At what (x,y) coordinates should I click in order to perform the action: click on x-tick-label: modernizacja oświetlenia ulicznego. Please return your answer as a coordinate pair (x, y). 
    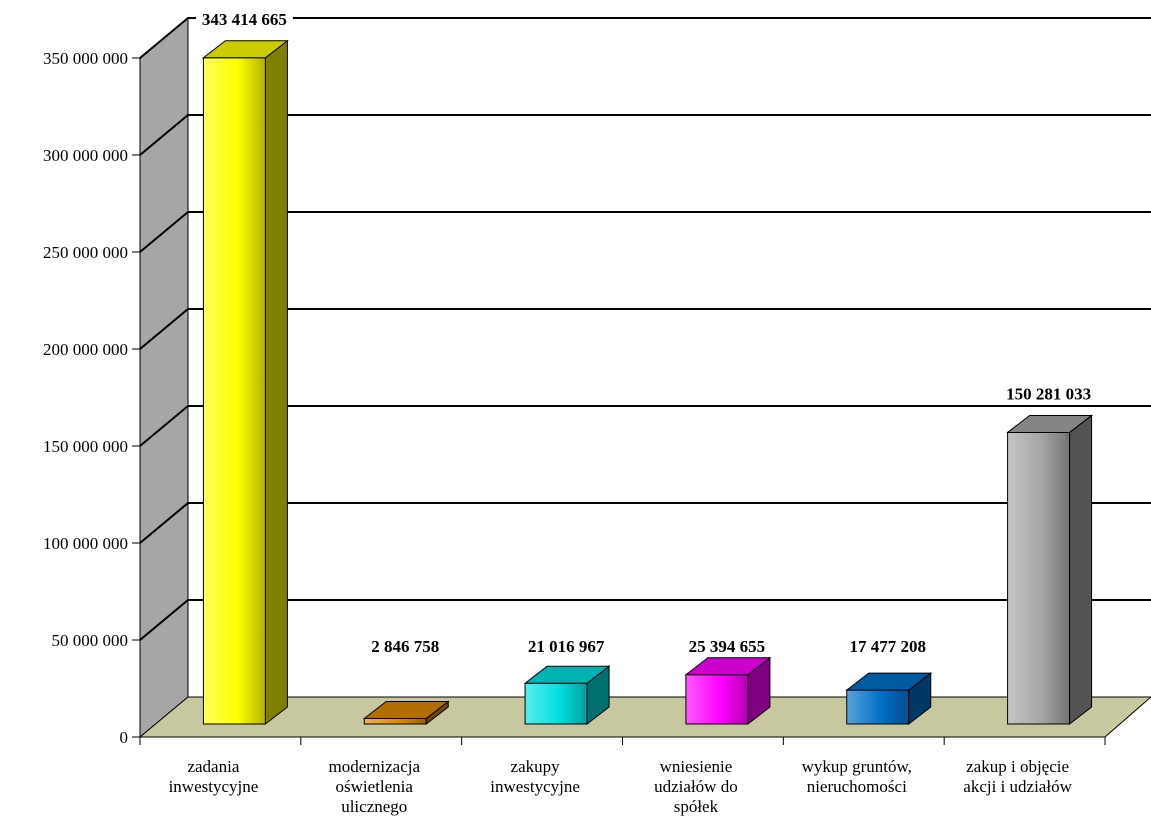
    Looking at the image, I should click on (374, 786).